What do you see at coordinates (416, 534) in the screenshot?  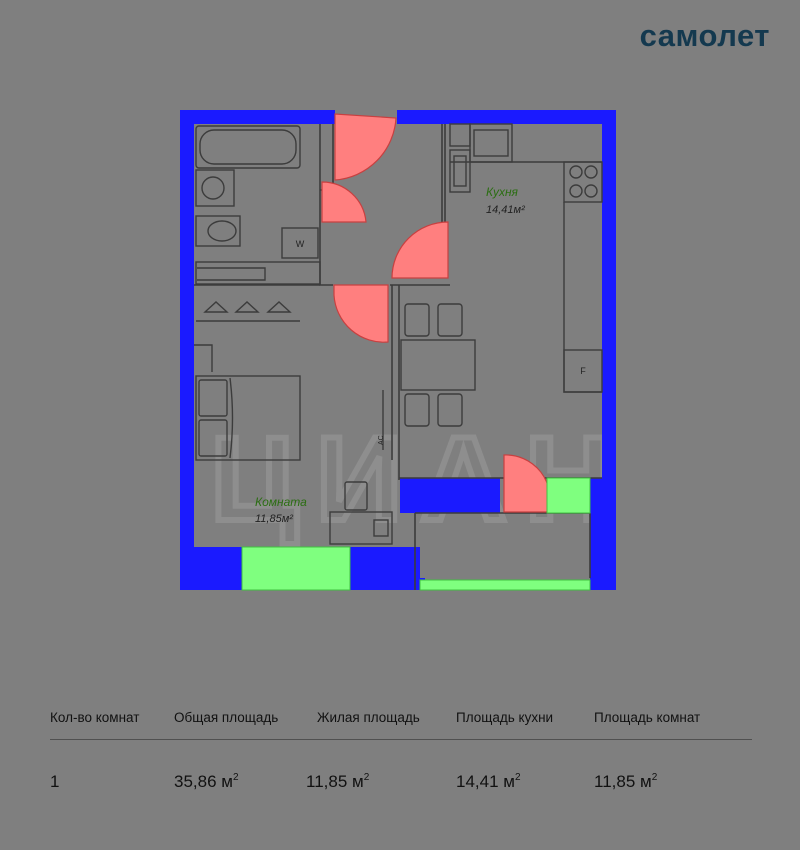 I see `windows` at bounding box center [416, 534].